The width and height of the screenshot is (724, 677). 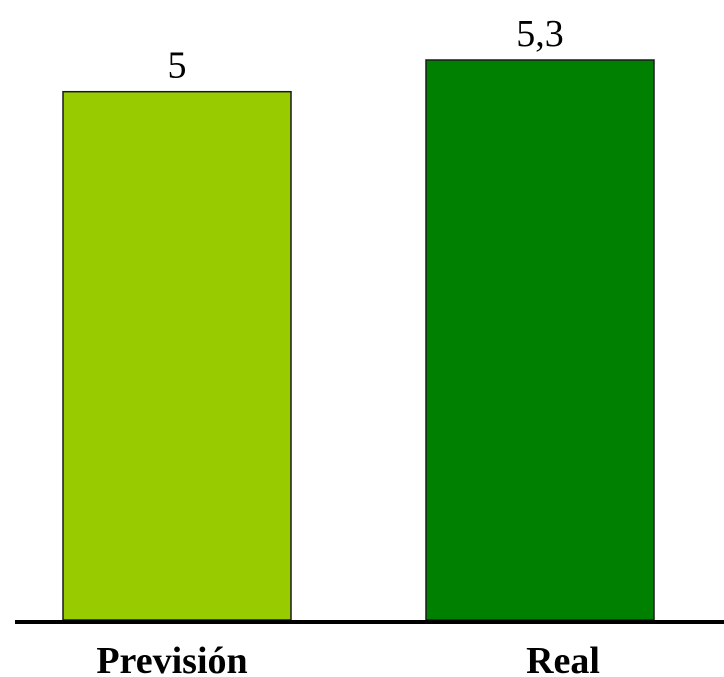 What do you see at coordinates (540, 34) in the screenshot?
I see `value-label-real: 5,3` at bounding box center [540, 34].